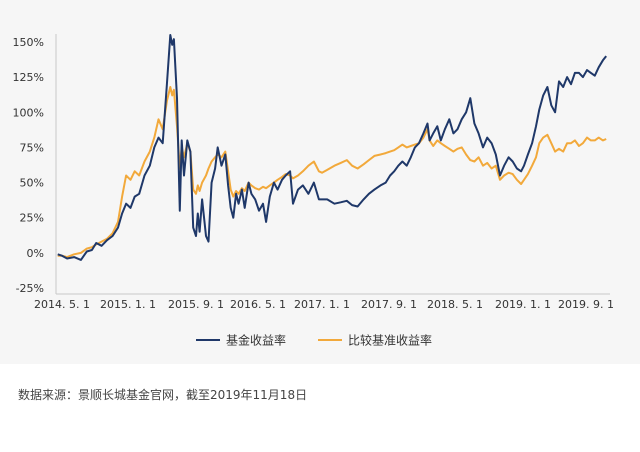 The image size is (640, 452). I want to click on x-tick-label: 2018. 5. 1, so click(455, 304).